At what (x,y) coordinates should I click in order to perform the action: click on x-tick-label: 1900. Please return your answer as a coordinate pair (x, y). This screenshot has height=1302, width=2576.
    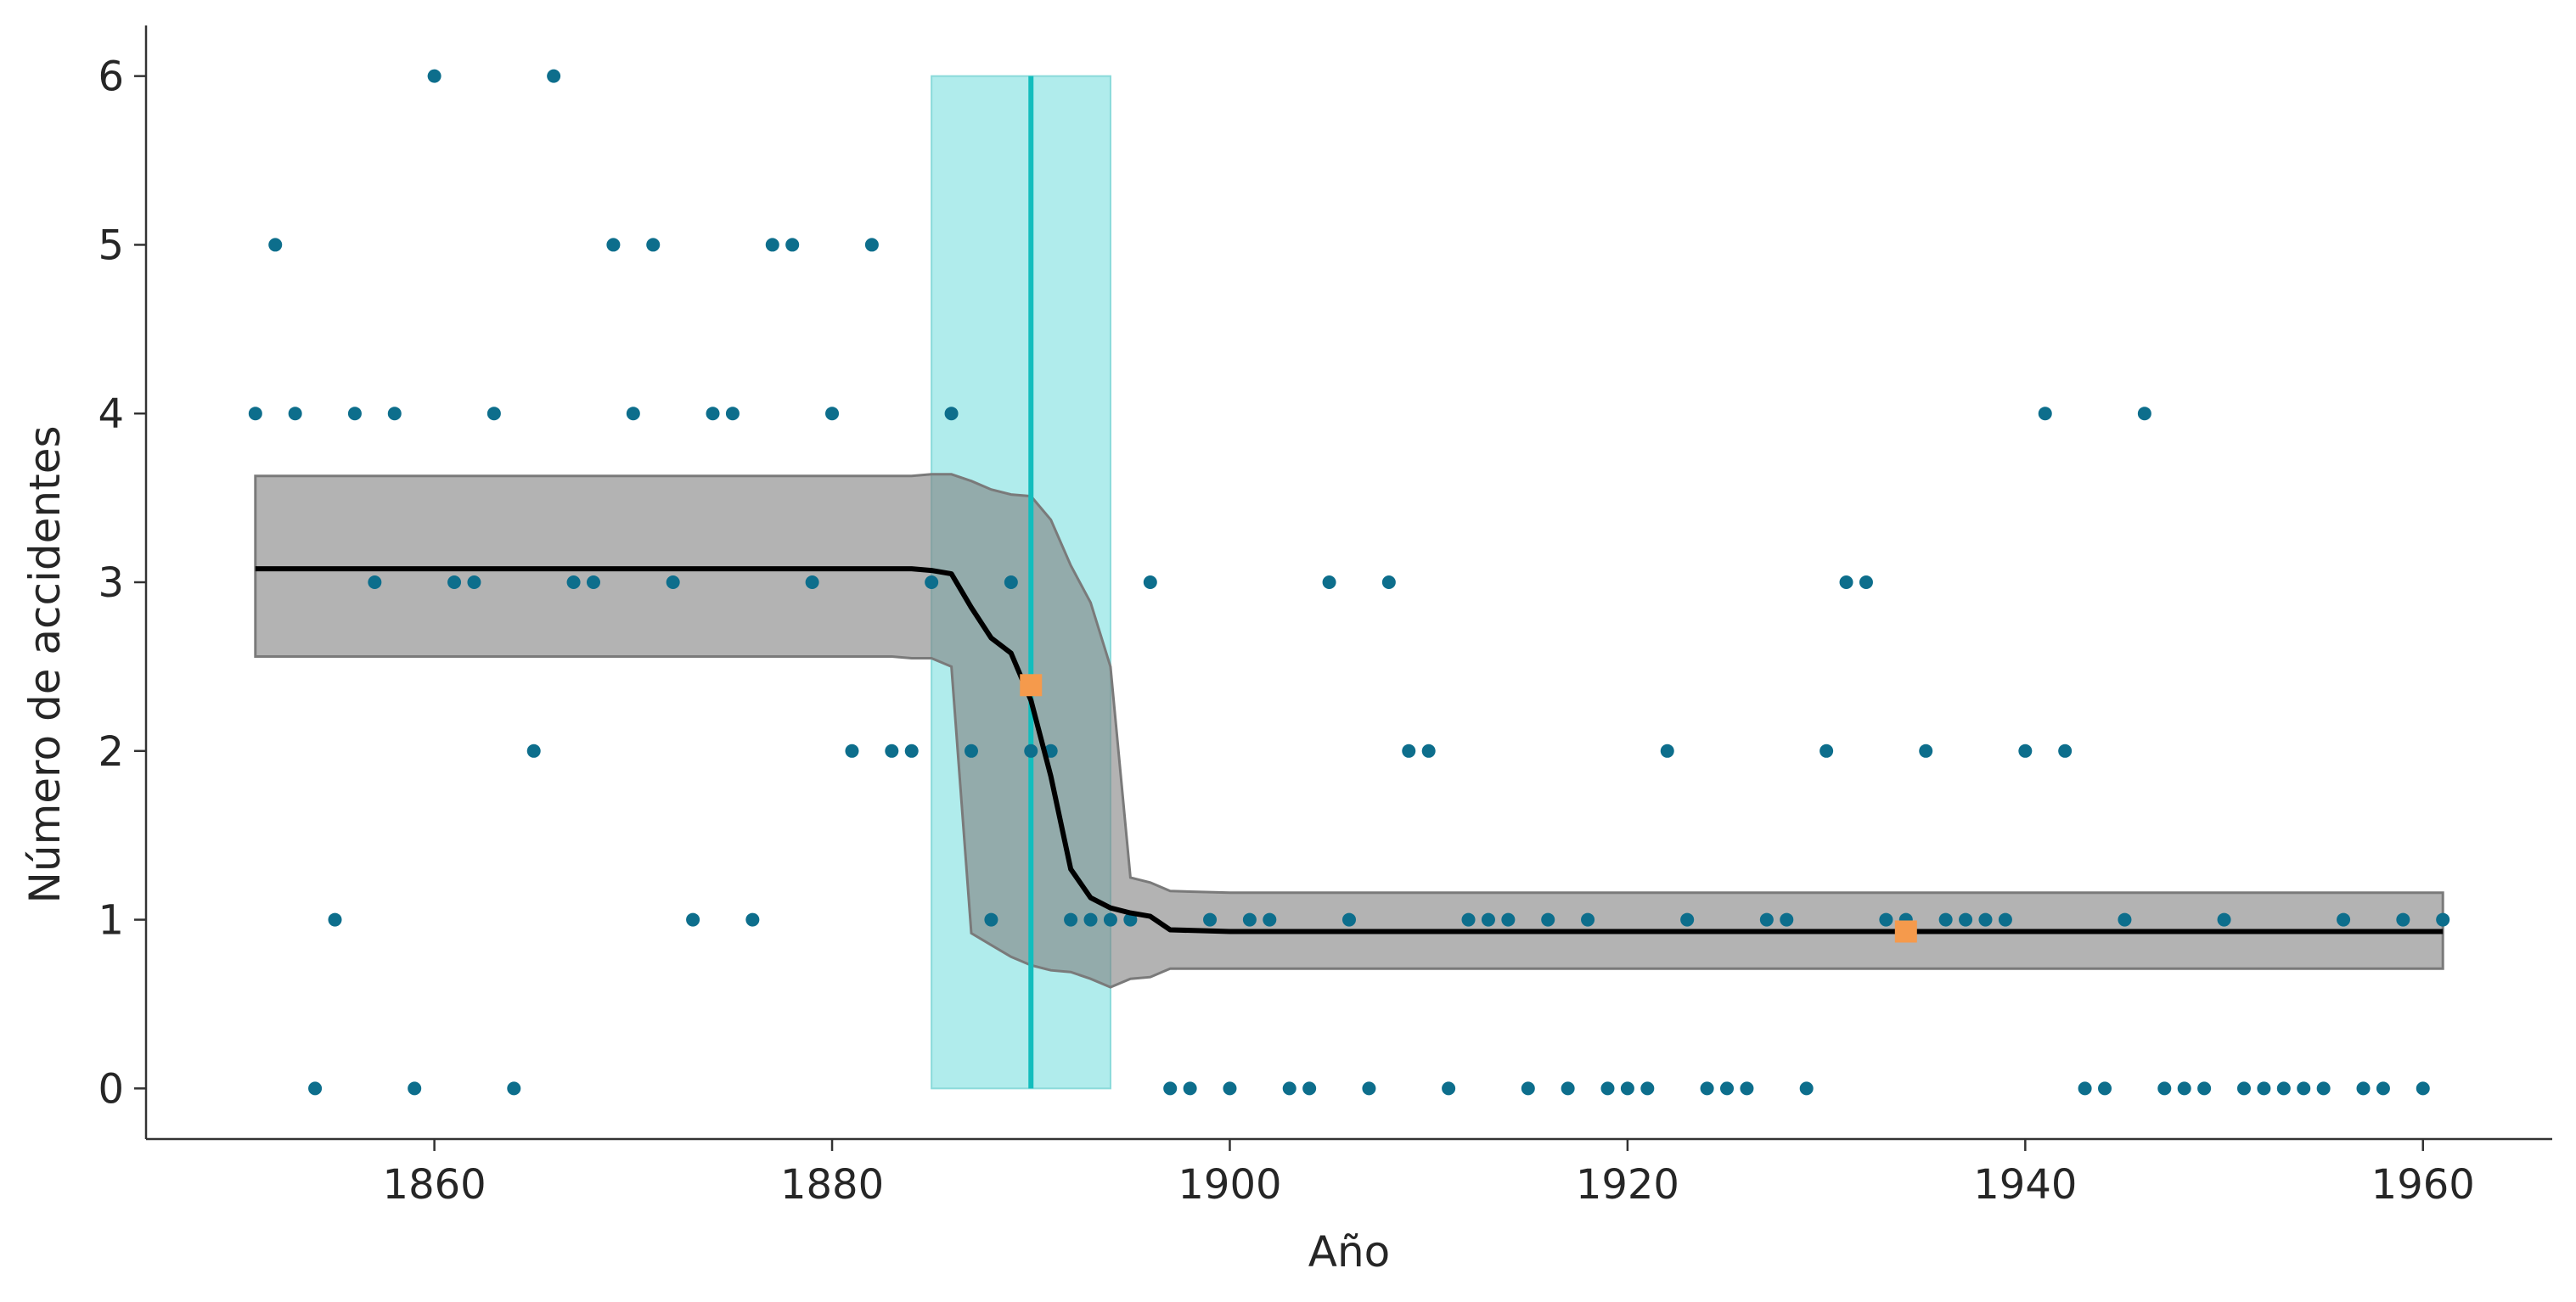
    Looking at the image, I should click on (1229, 1185).